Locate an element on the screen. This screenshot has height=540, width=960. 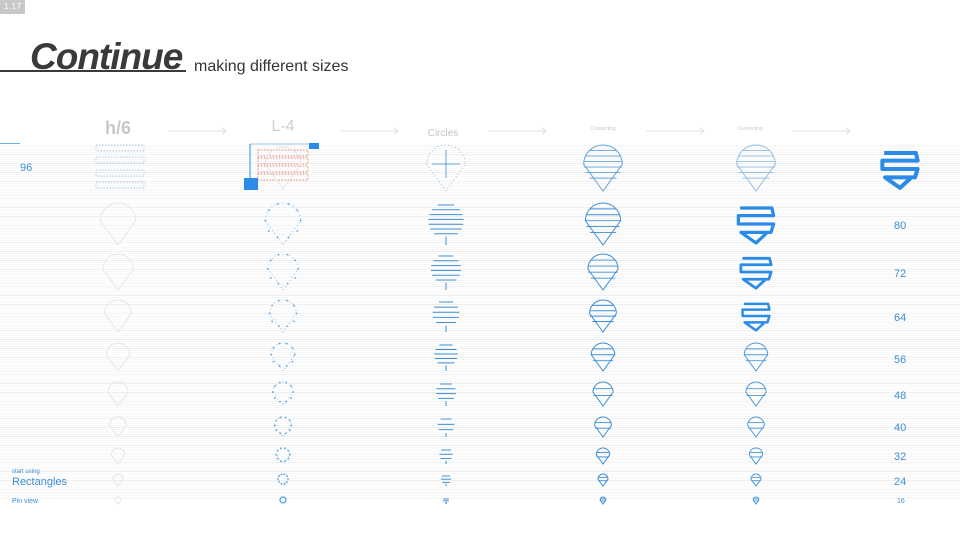
size-label: 56 is located at coordinates (900, 360).